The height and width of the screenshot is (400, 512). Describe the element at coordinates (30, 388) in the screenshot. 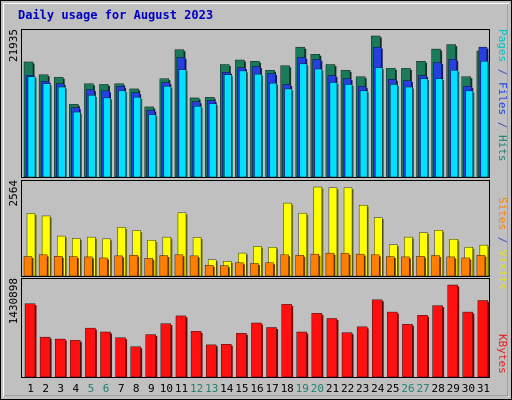

I see `x-tick-label-day-1: 1` at that location.